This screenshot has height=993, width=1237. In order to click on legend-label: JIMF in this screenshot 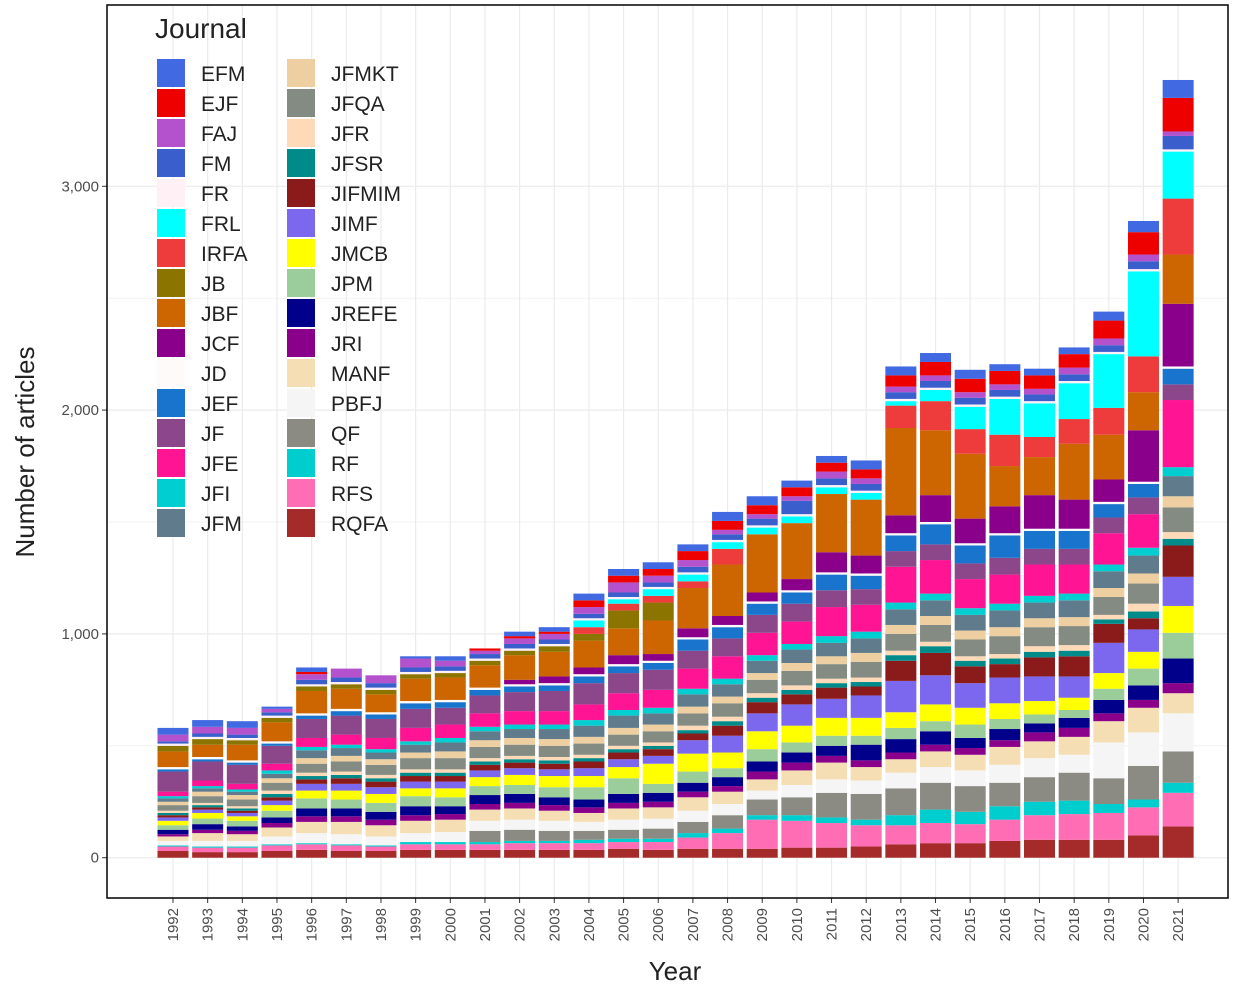, I will do `click(354, 224)`.